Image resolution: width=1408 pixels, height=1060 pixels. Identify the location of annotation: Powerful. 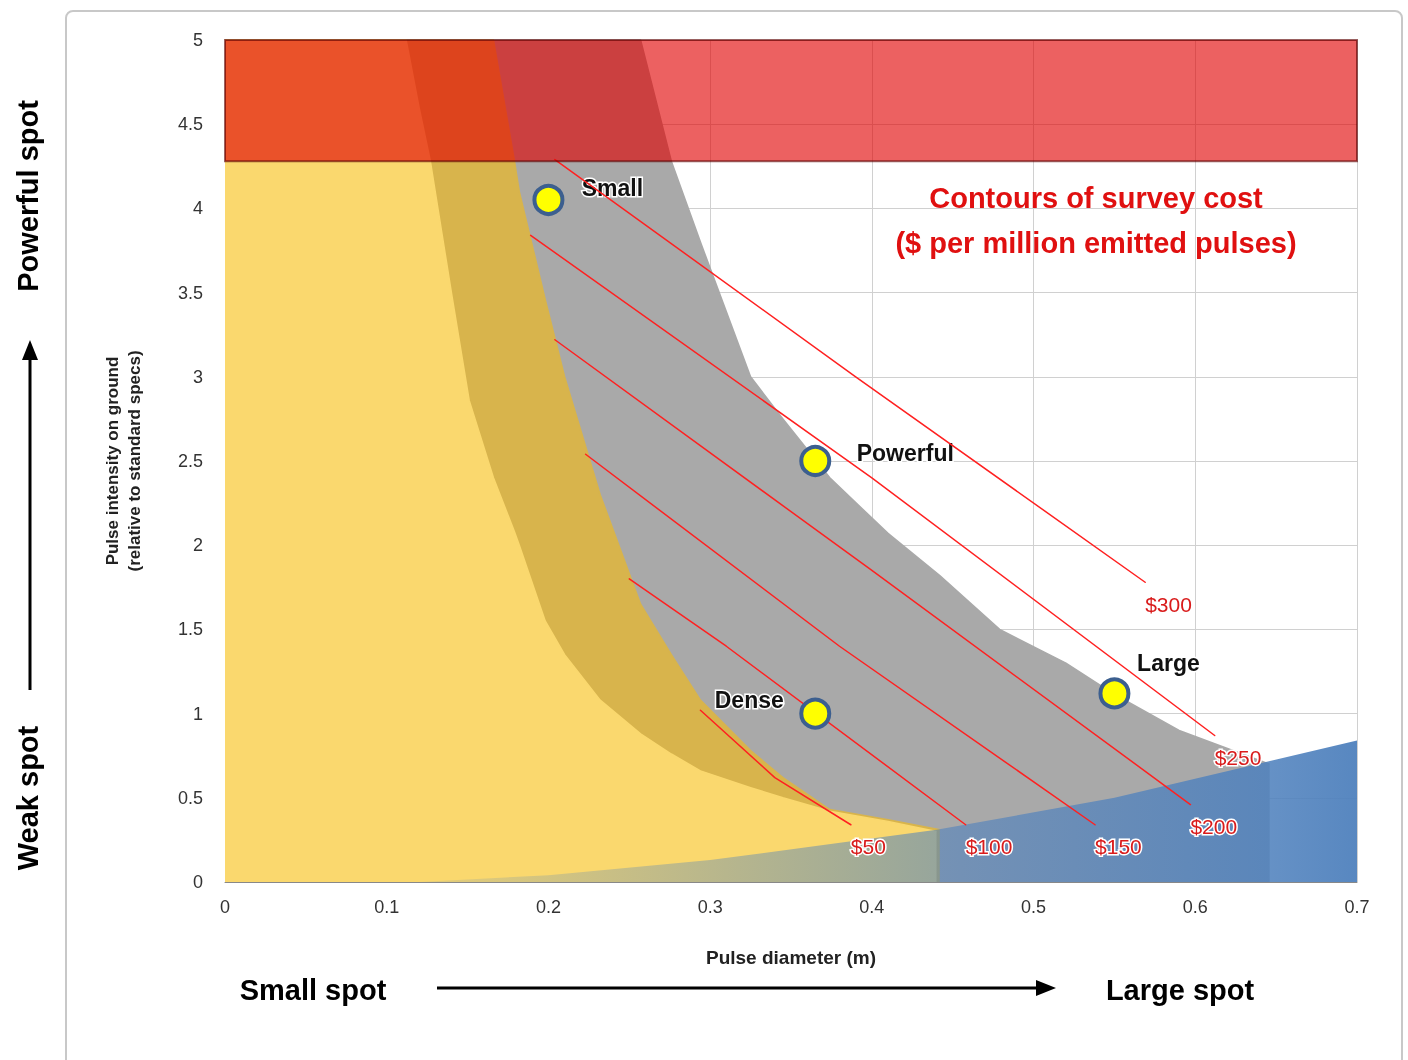
(905, 453).